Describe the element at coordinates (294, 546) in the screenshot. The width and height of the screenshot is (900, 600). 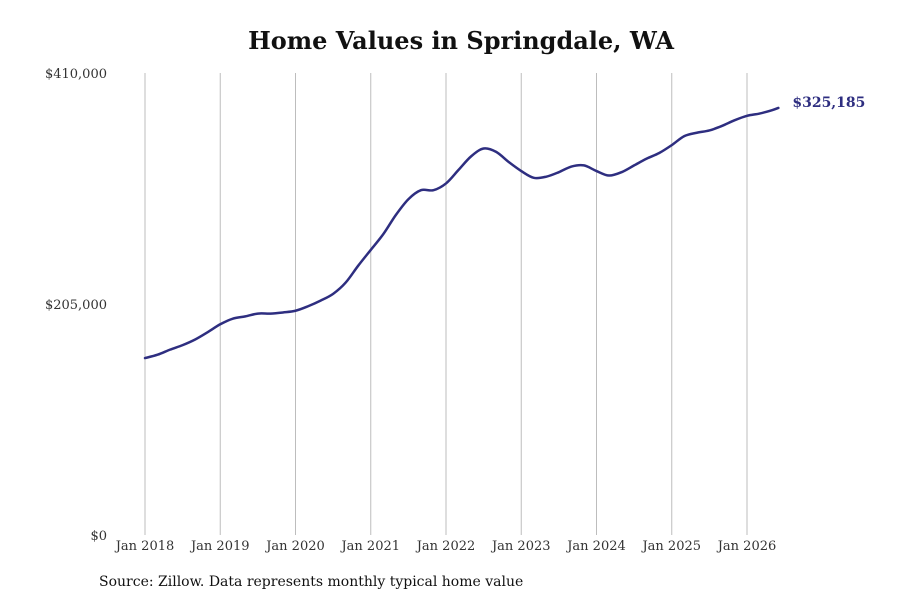
I see `x-tick-label: Jan 2020` at that location.